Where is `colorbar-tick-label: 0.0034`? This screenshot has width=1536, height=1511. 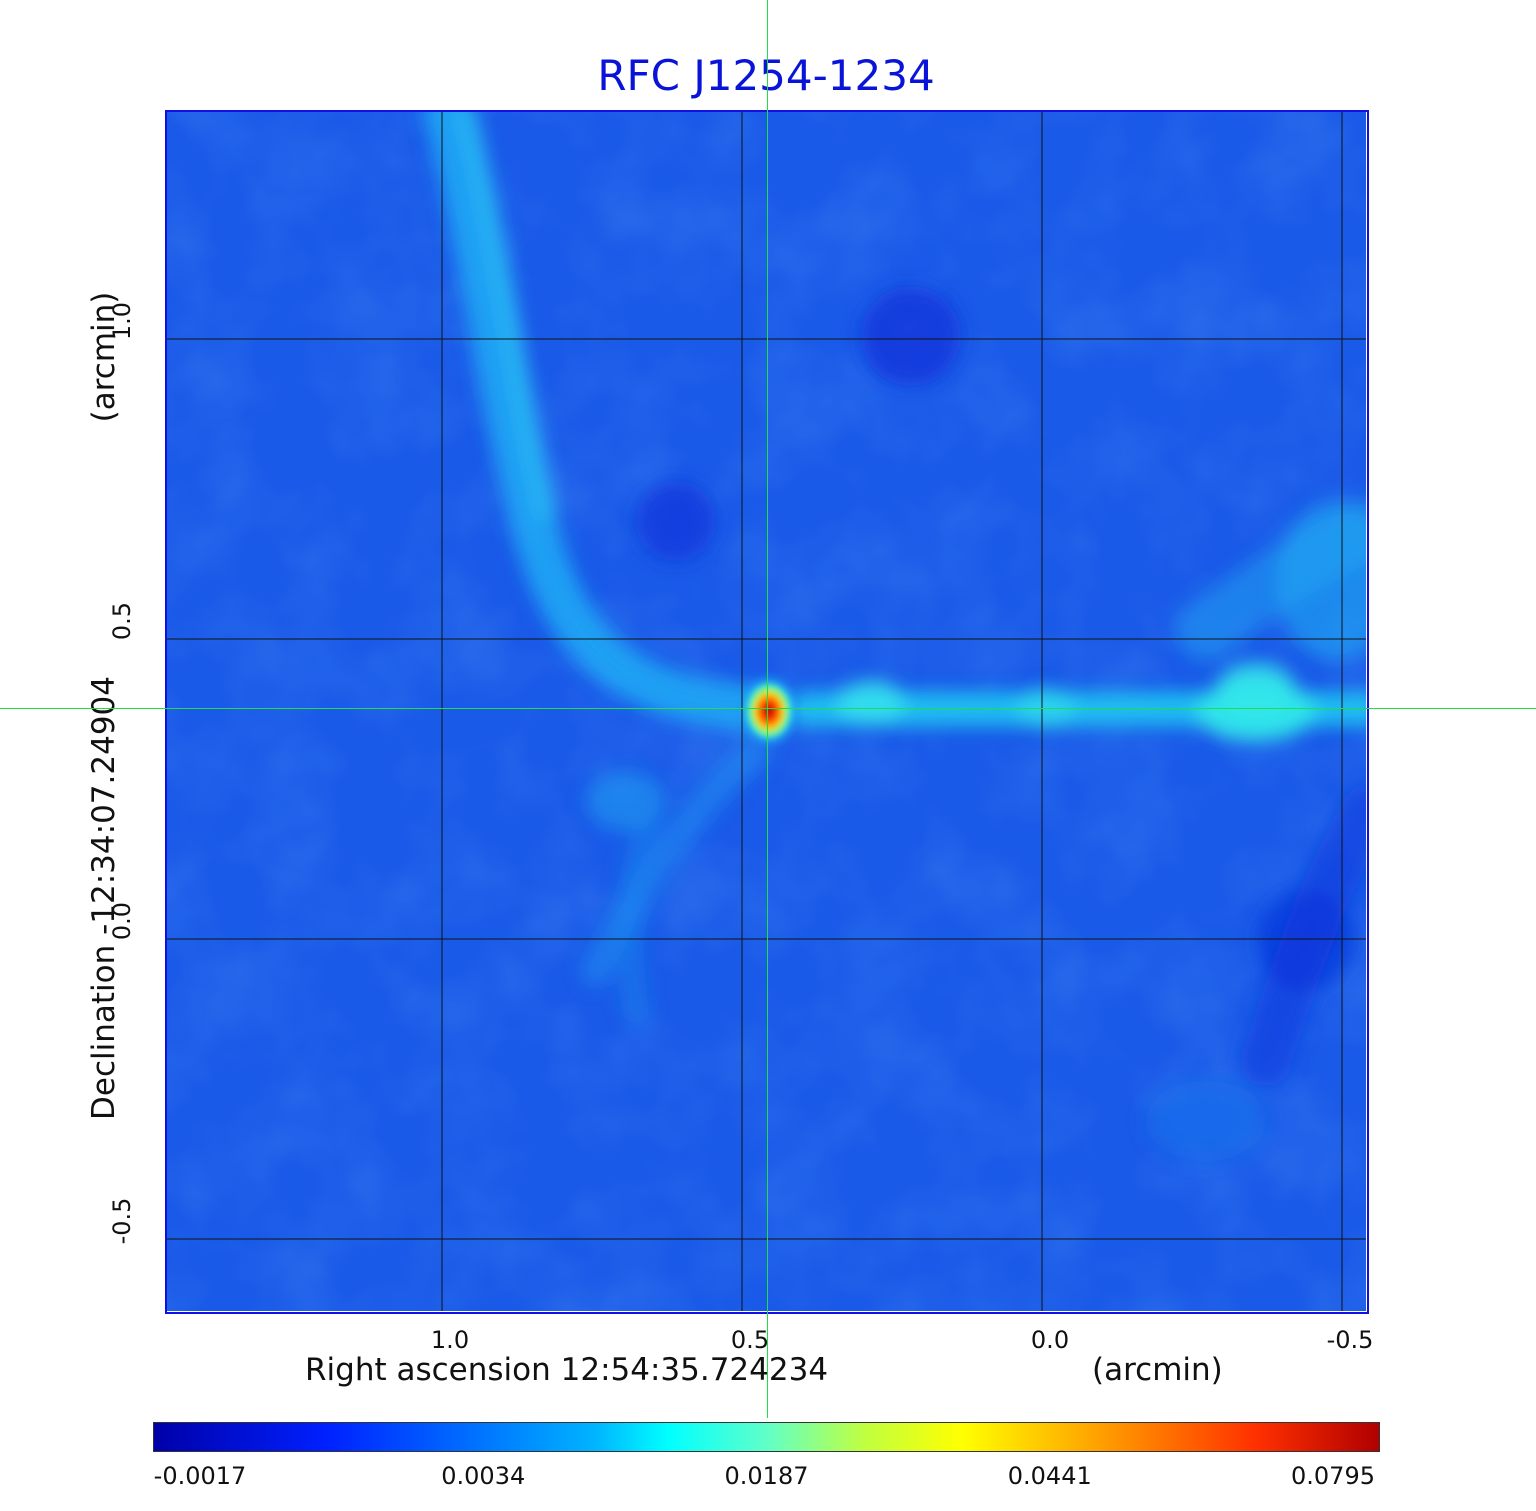 colorbar-tick-label: 0.0034 is located at coordinates (483, 1476).